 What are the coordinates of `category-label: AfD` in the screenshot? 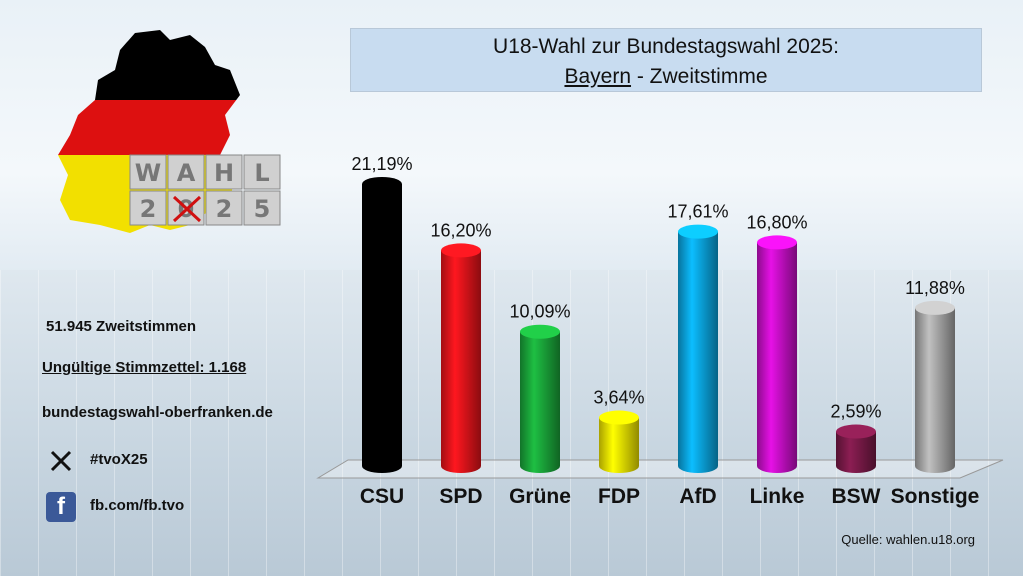 It's located at (697, 496).